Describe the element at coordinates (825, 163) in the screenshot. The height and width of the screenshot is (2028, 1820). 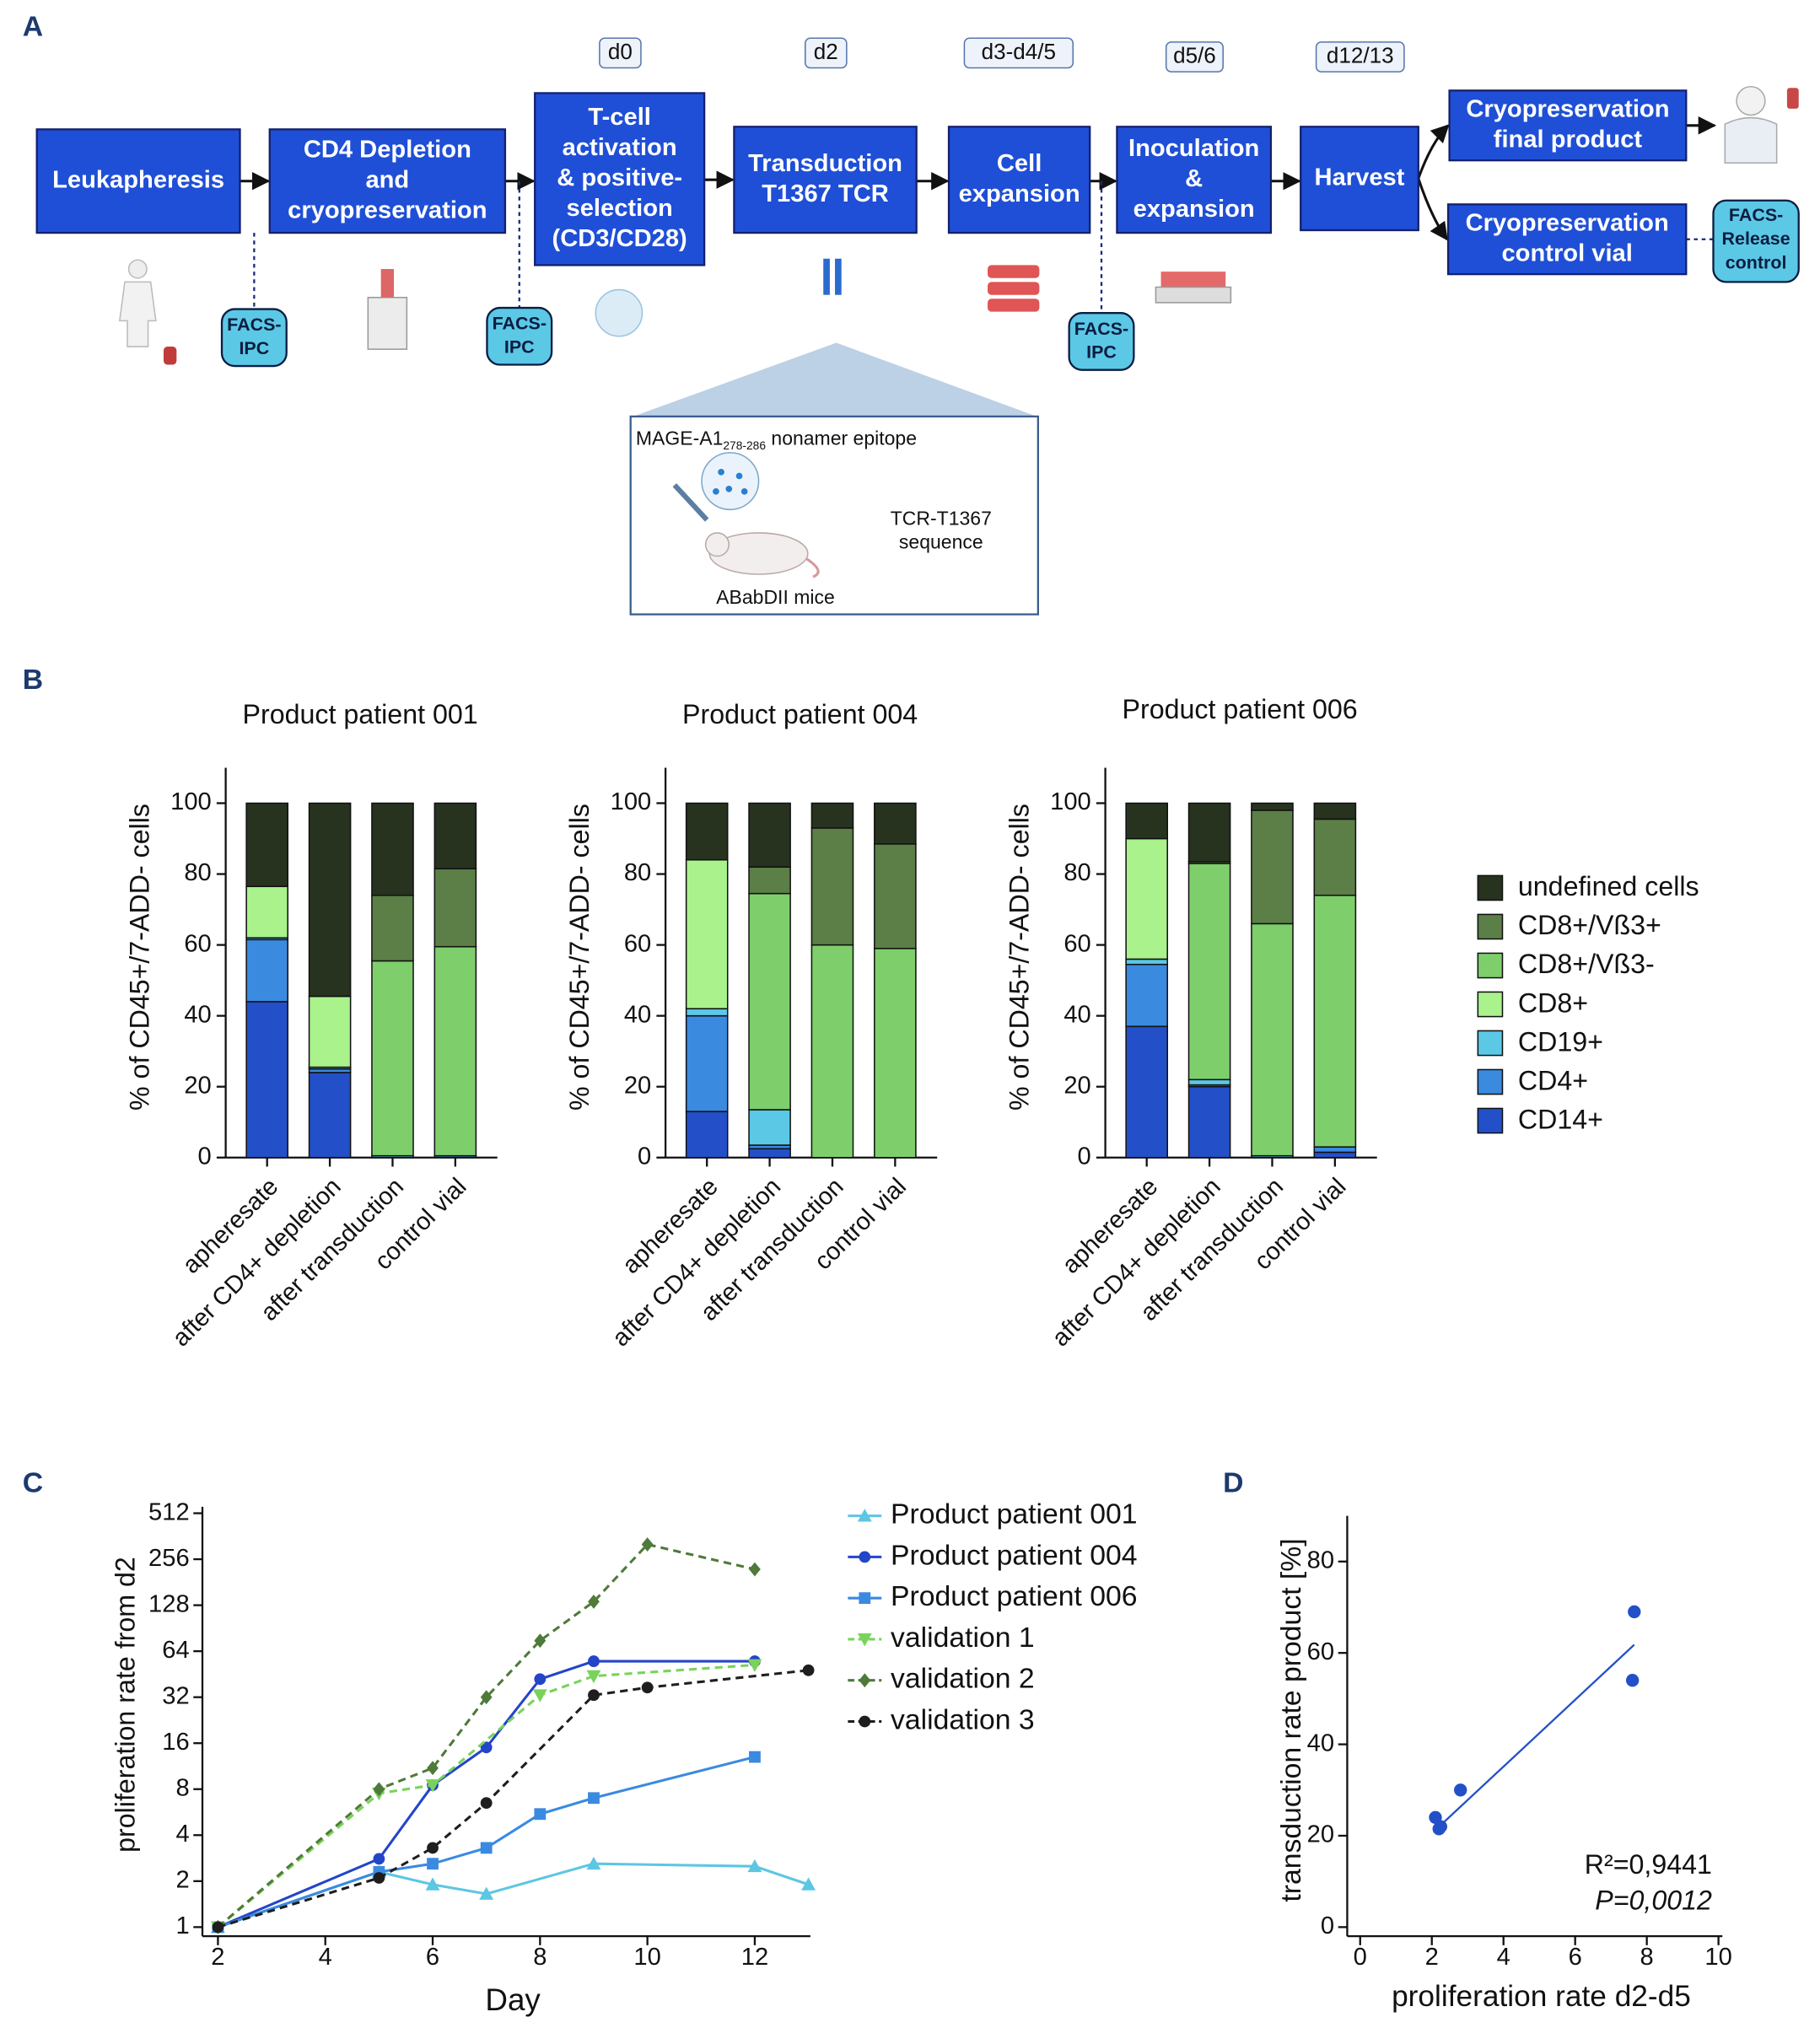
I see `box-label: Transduction` at that location.